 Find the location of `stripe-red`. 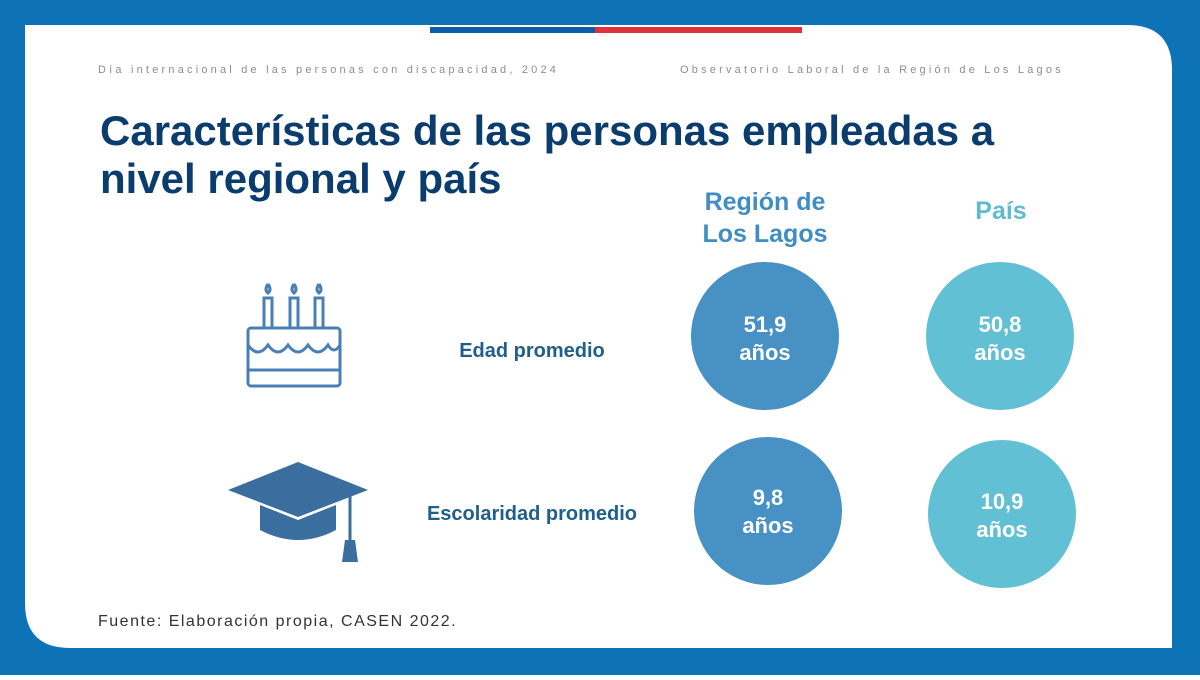

stripe-red is located at coordinates (698, 30).